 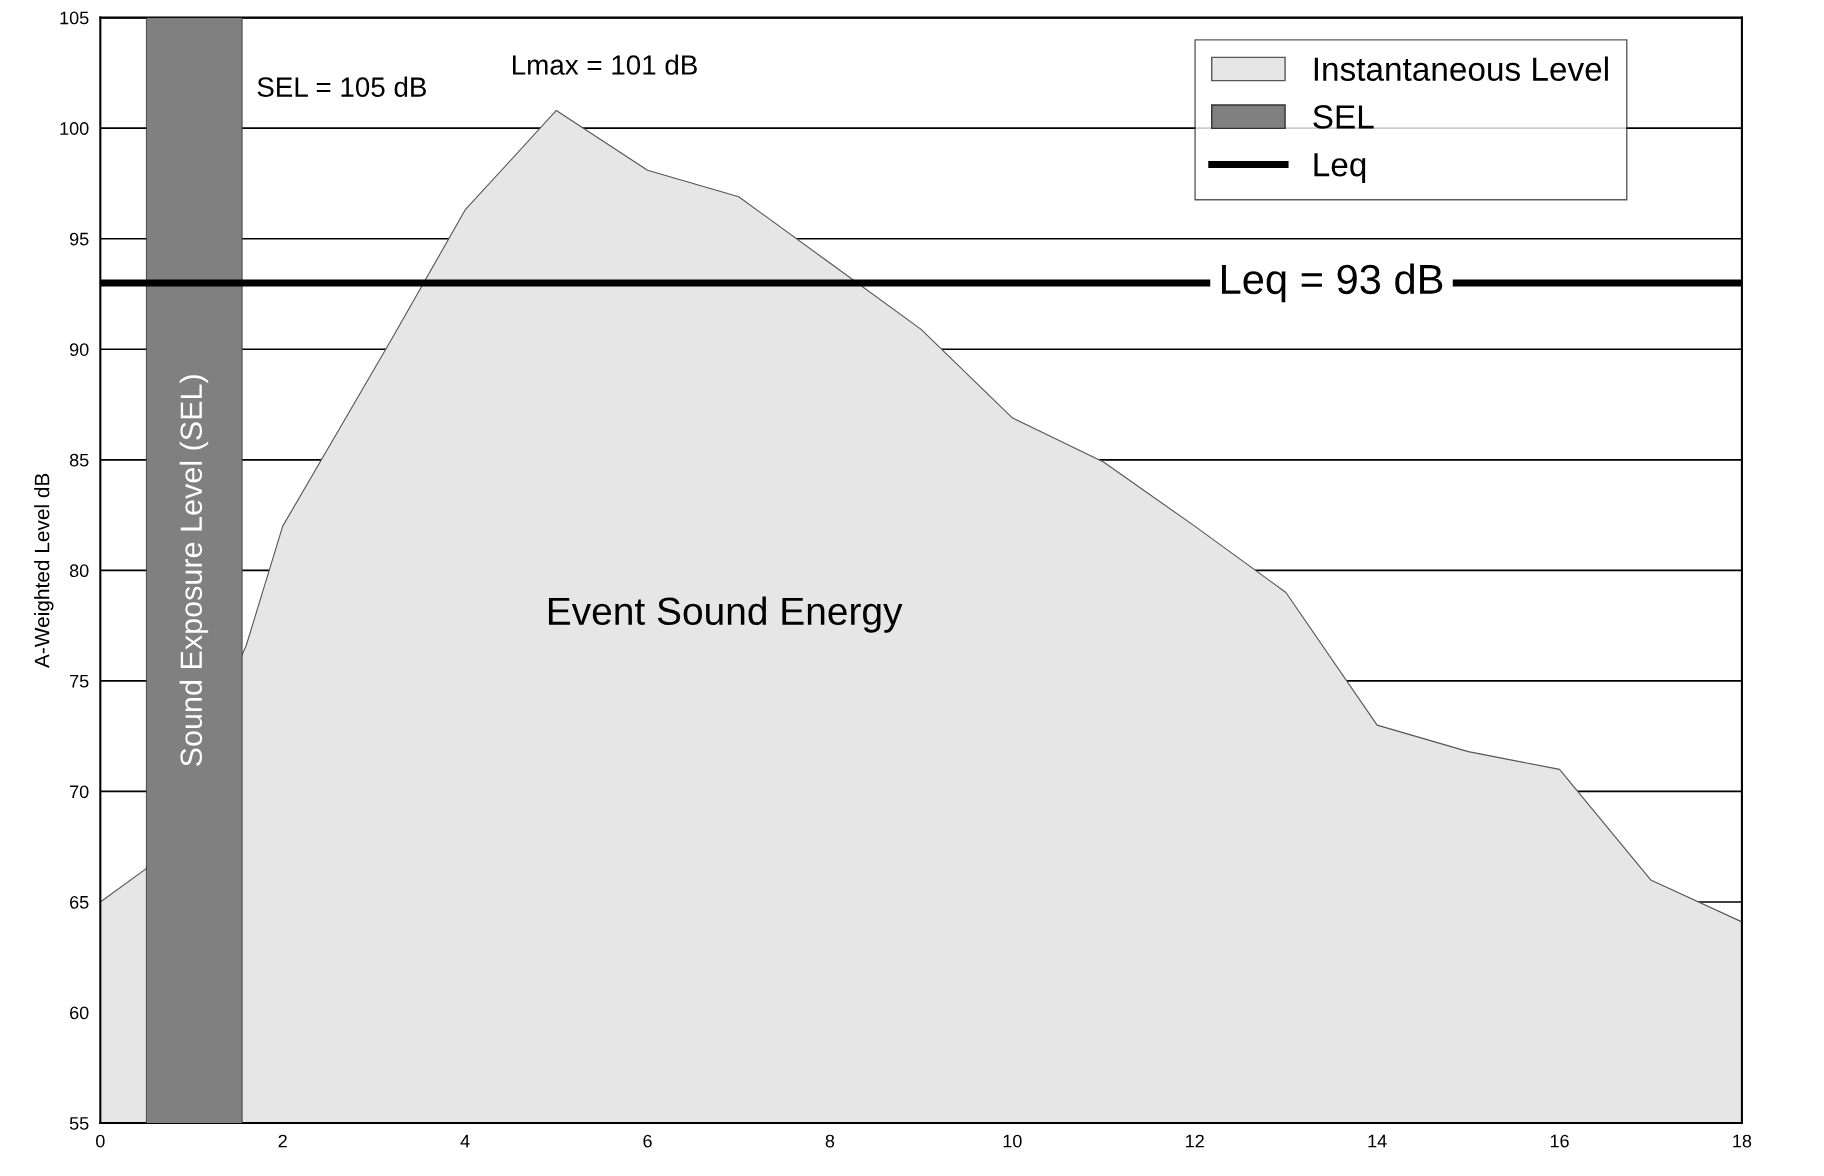 I want to click on y-tick-label: 60, so click(x=79, y=1013).